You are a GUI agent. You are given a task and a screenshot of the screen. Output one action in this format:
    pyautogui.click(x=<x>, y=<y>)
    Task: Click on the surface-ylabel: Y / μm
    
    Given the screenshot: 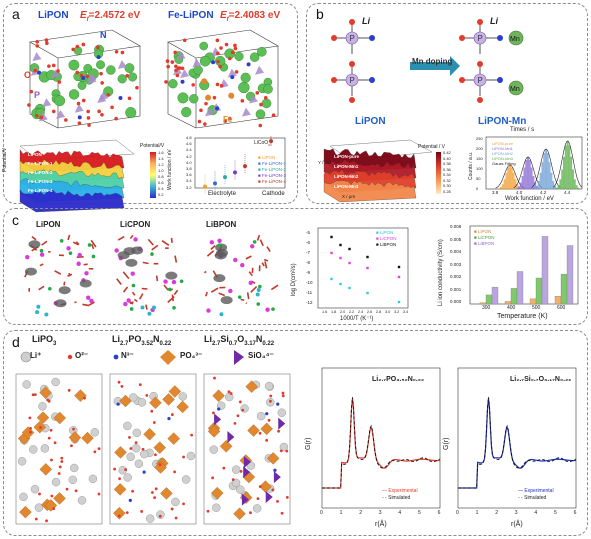 What is the action you would take?
    pyautogui.click(x=325, y=162)
    